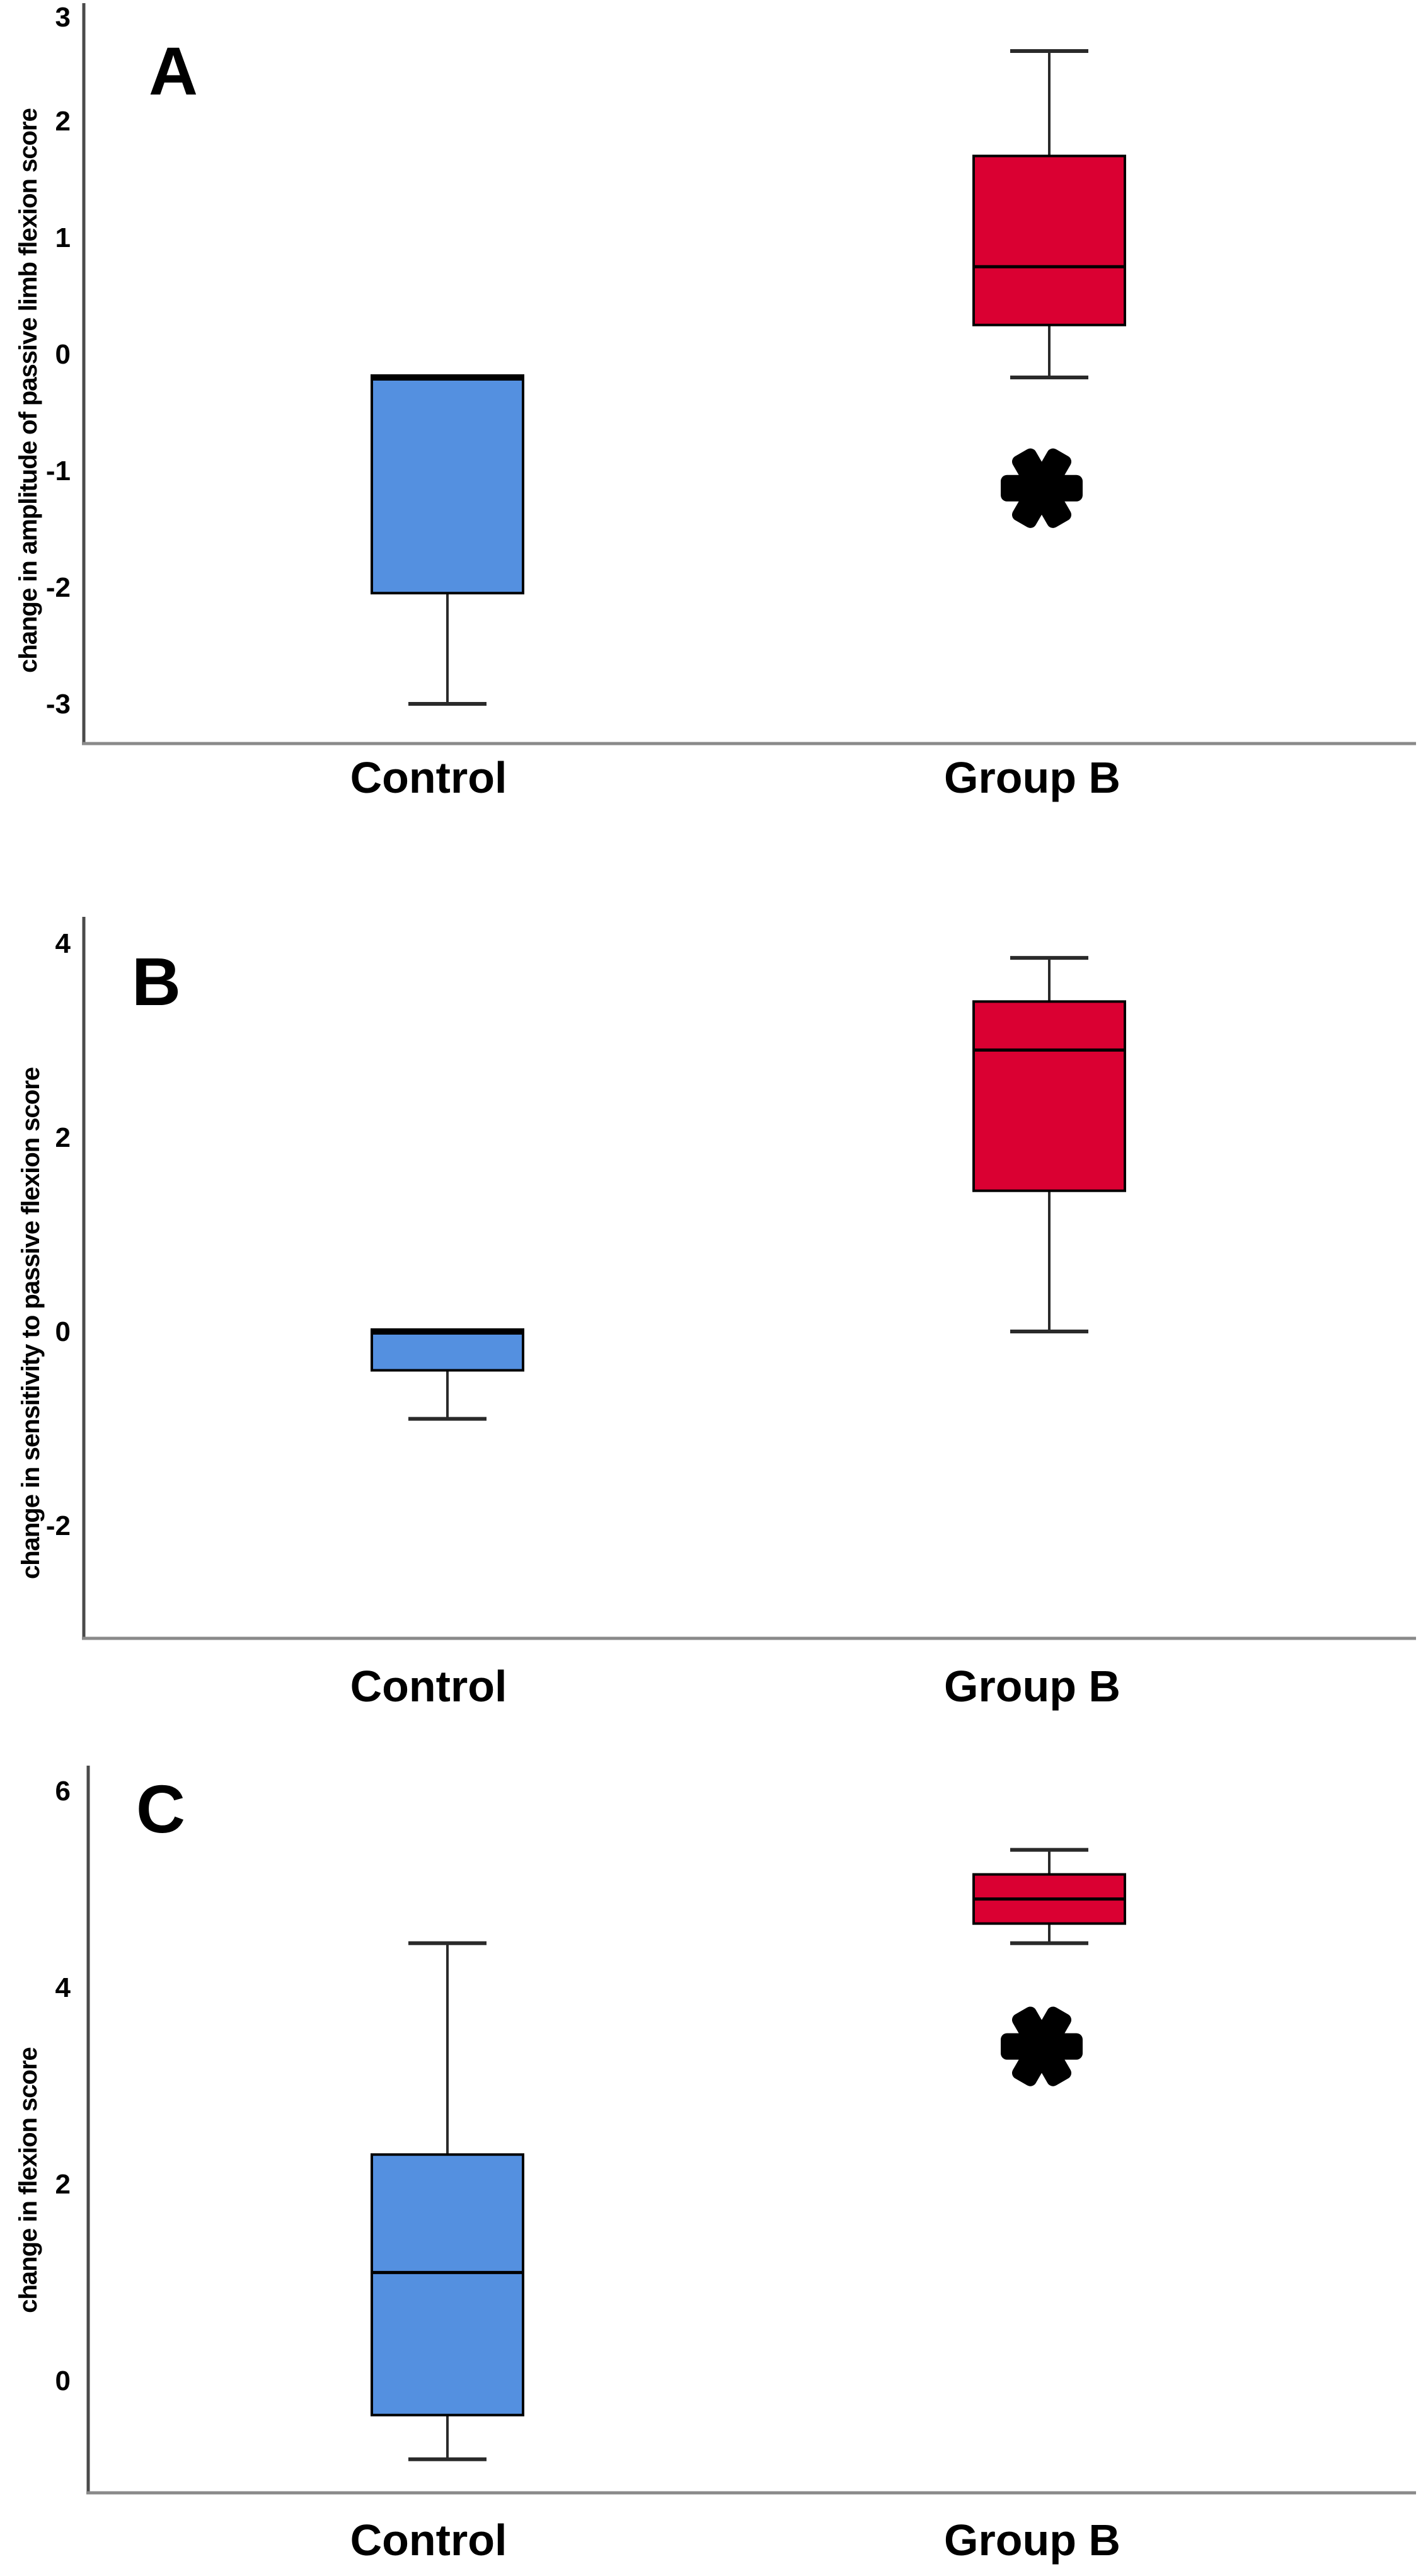 The height and width of the screenshot is (2576, 1428). I want to click on panel-c-y-tick-label: 0, so click(63, 2381).